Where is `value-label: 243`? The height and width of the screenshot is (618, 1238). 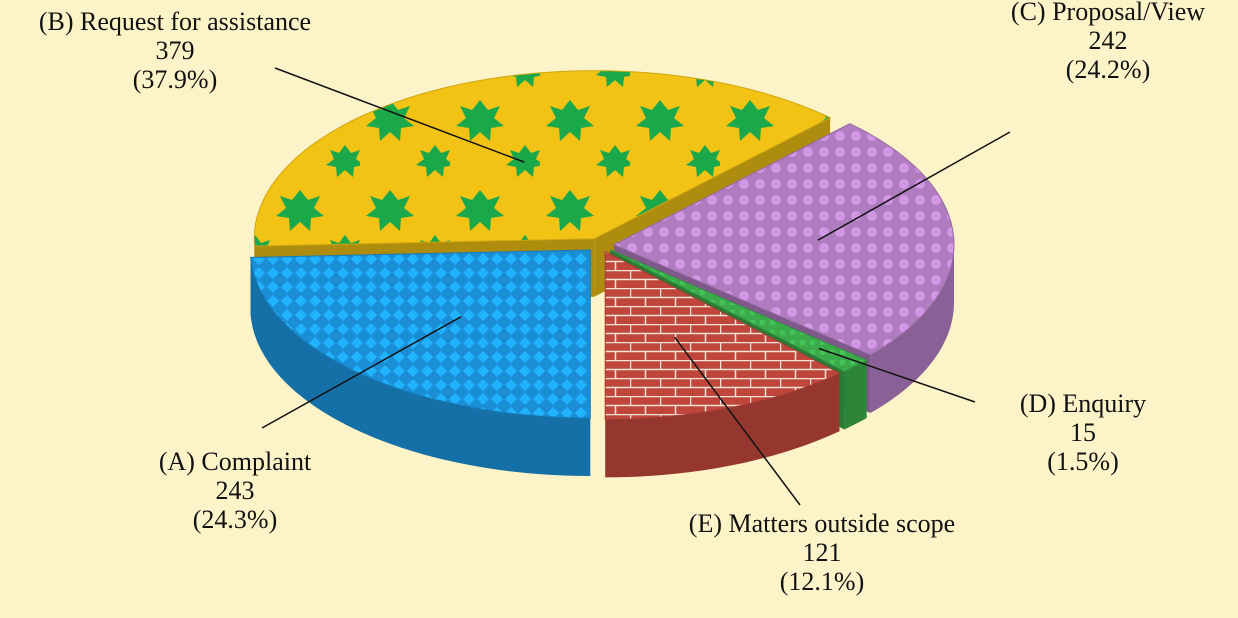
value-label: 243 is located at coordinates (235, 490).